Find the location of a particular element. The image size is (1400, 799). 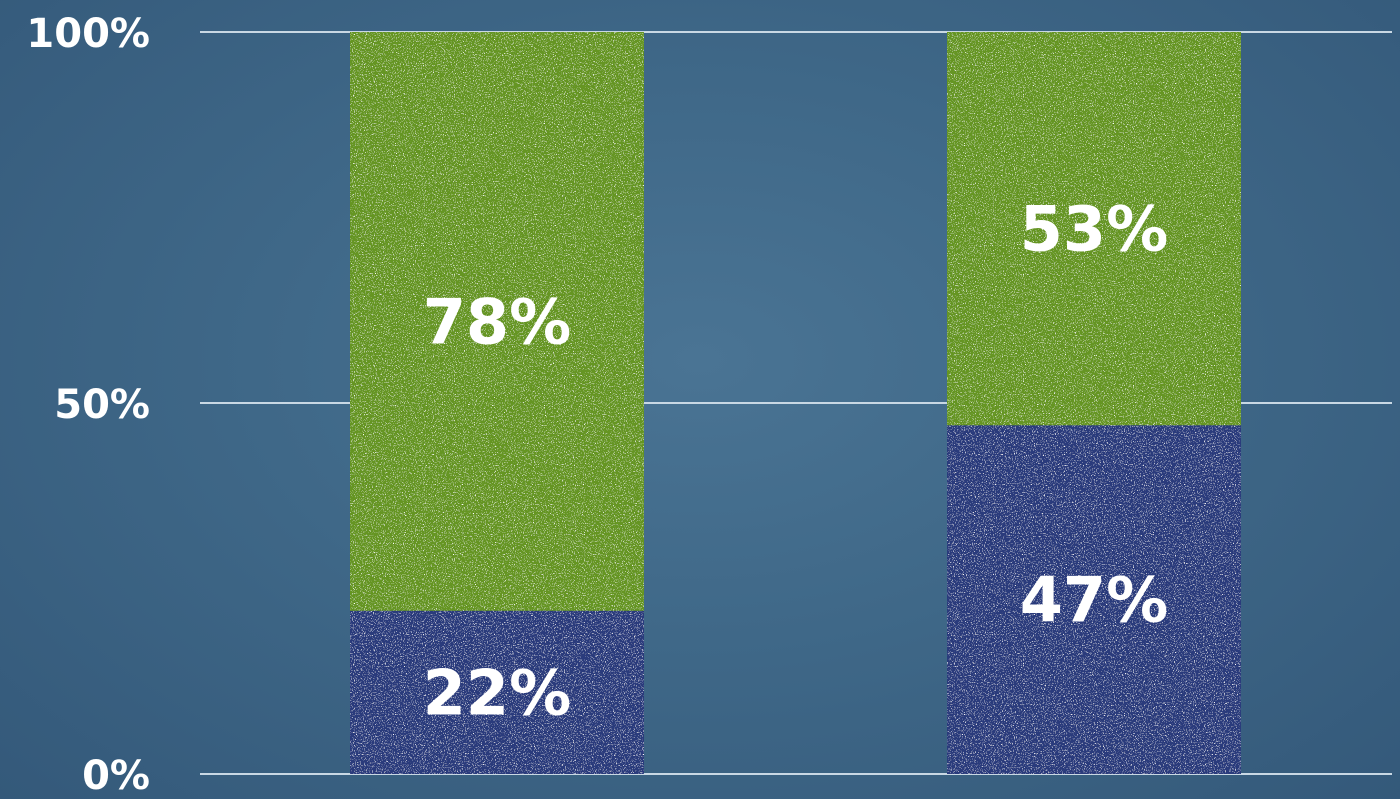

y-tick-label: 0% is located at coordinates (116, 776).